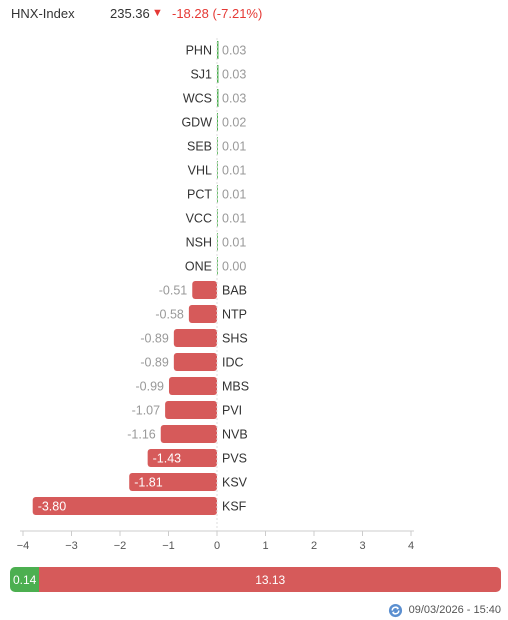 The height and width of the screenshot is (620, 508). I want to click on summary-positive-segment: 0.14, so click(25, 579).